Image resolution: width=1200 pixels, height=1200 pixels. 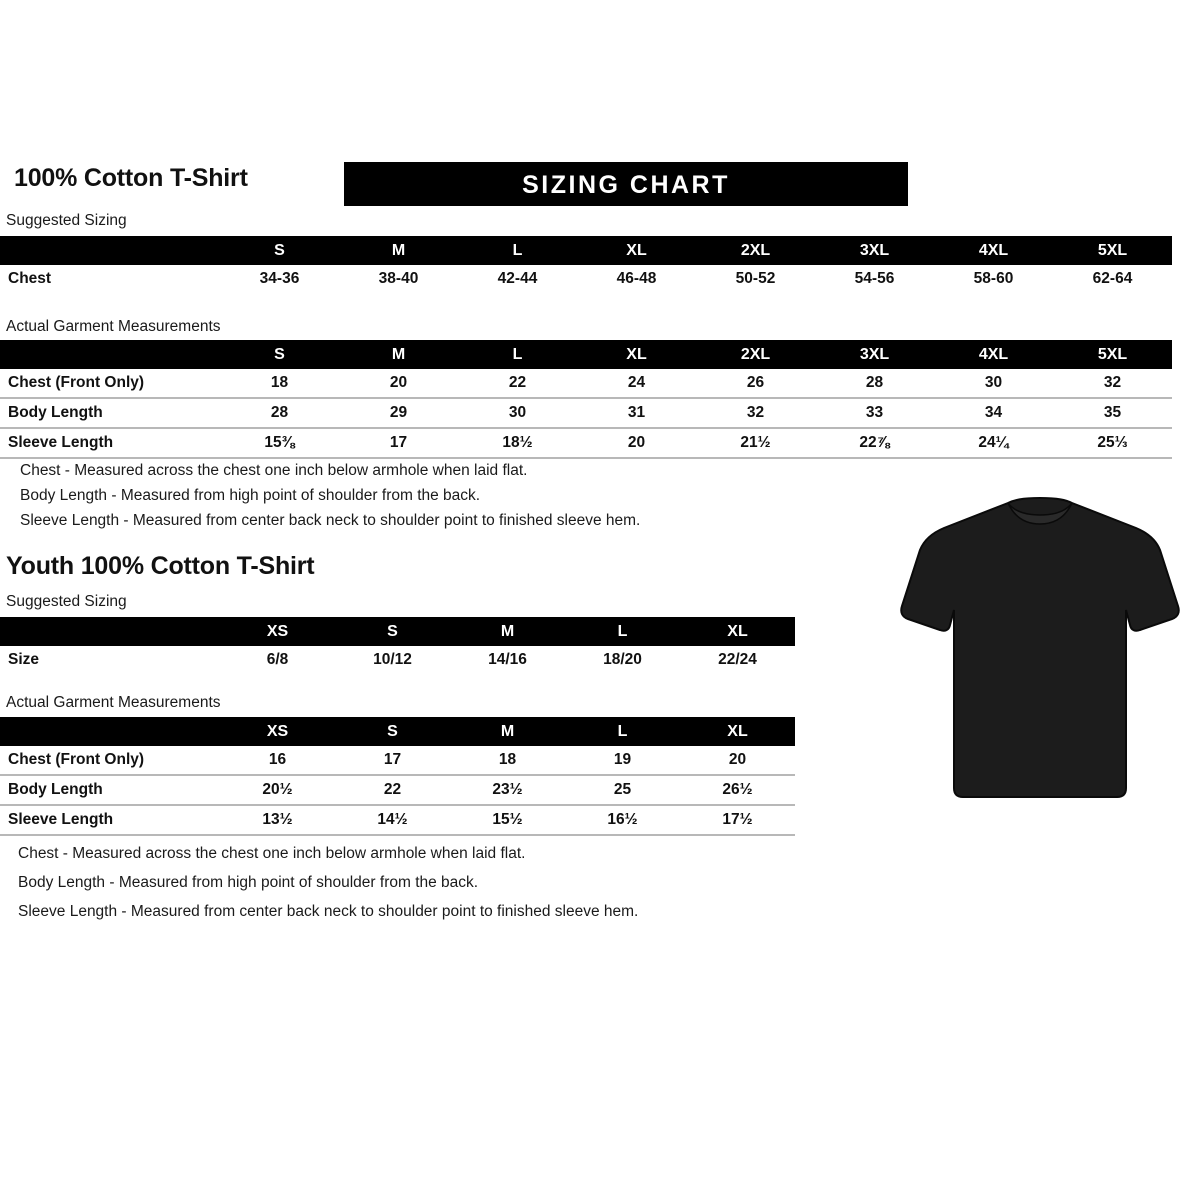 What do you see at coordinates (392, 759) in the screenshot?
I see `cell-chestfront-s: 17` at bounding box center [392, 759].